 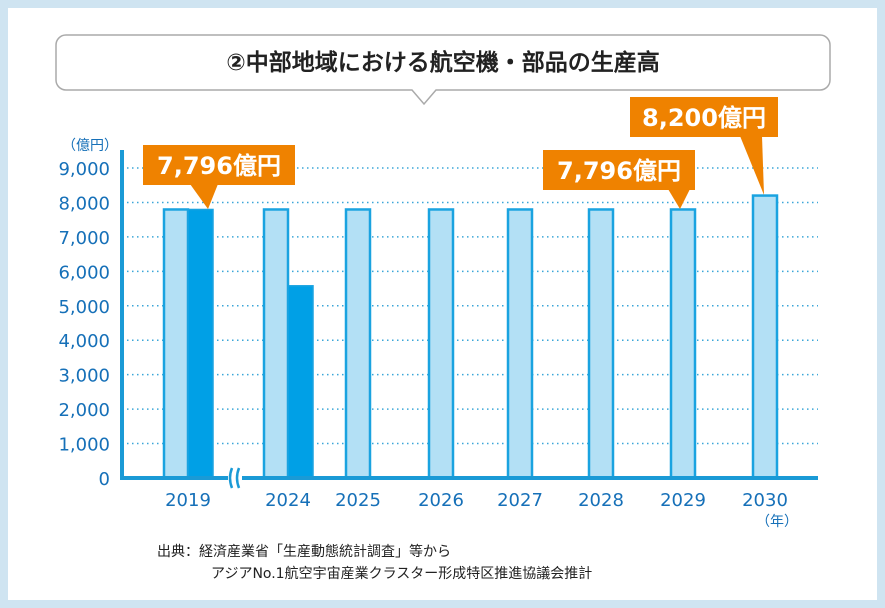 I want to click on bar-2024-dark, so click(x=300, y=382).